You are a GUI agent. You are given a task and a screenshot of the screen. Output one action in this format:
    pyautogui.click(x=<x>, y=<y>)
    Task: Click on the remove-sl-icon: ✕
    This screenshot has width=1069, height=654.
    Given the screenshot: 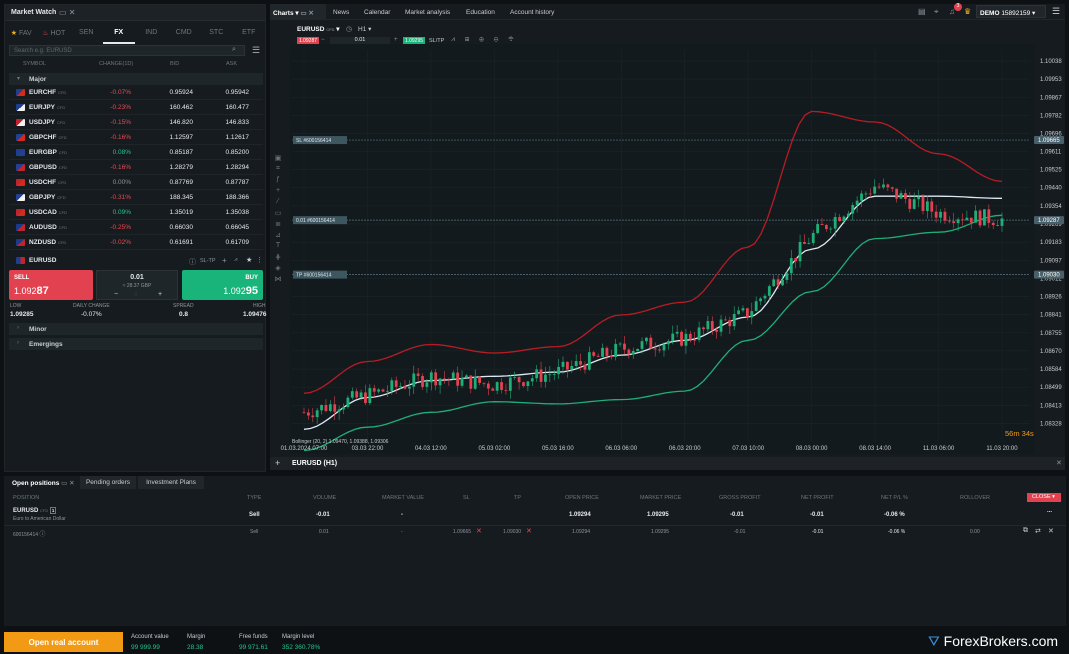 What is the action you would take?
    pyautogui.click(x=479, y=531)
    